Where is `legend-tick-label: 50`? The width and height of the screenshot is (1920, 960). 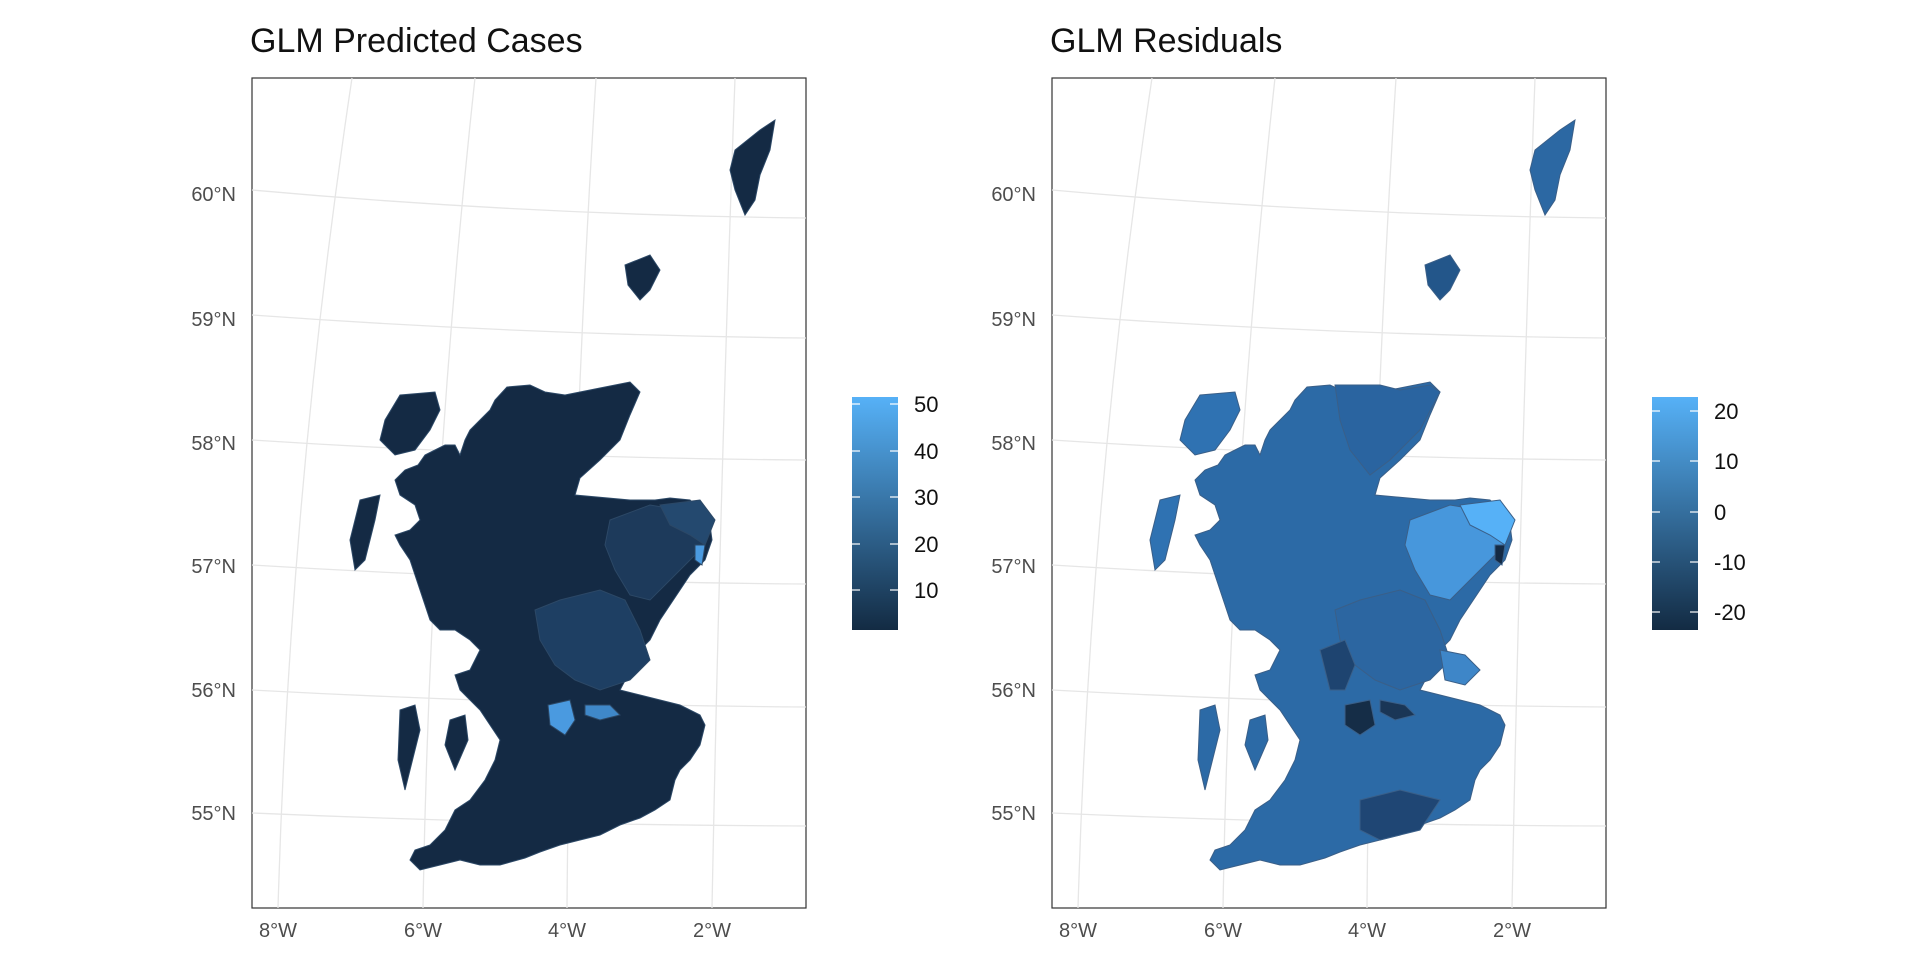
legend-tick-label: 50 is located at coordinates (926, 404).